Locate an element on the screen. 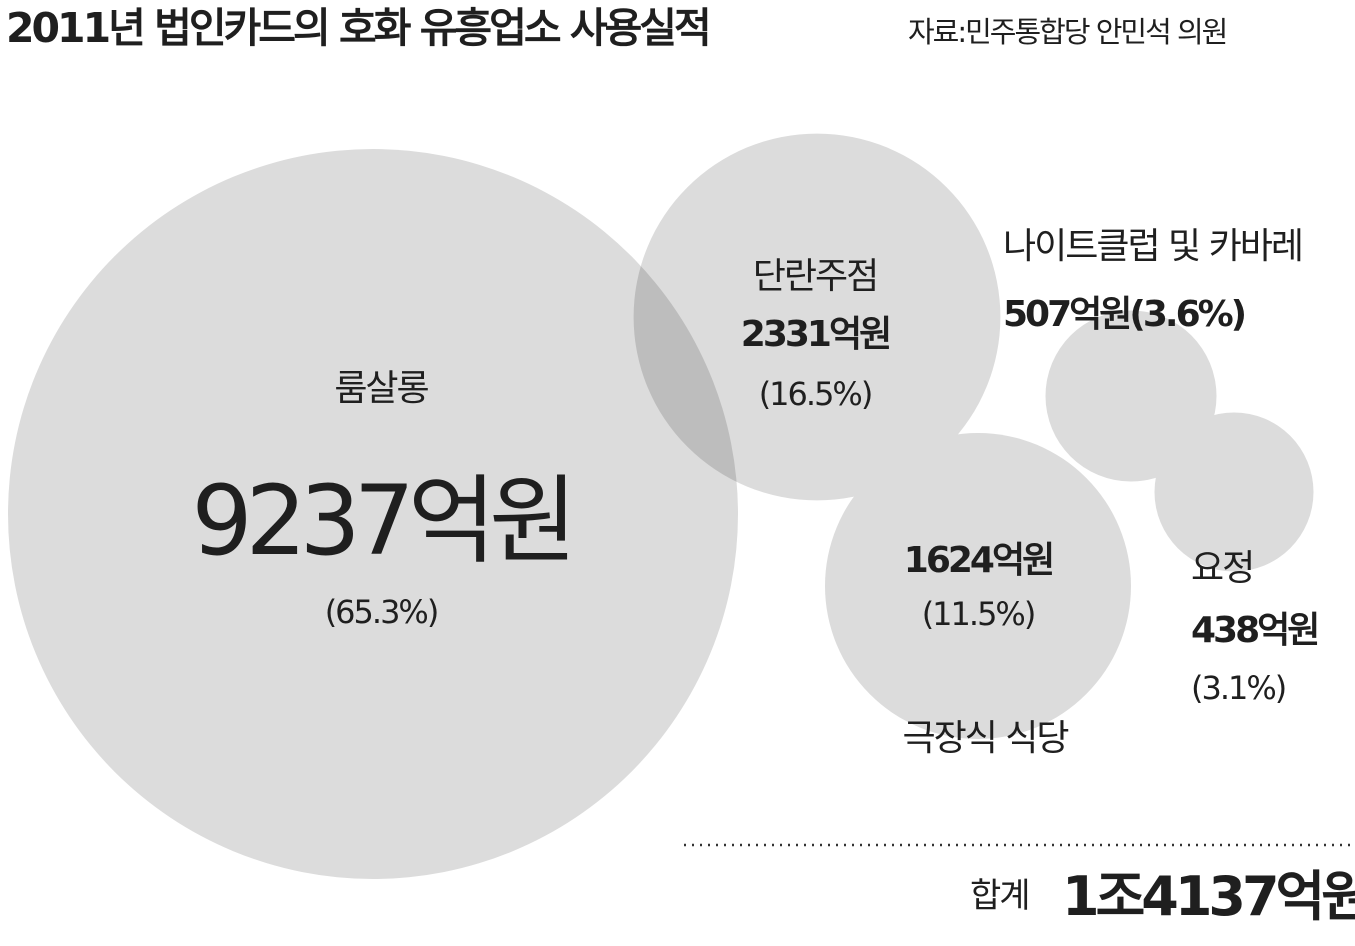 This screenshot has width=1355, height=946. label-nightclub-value: 507억원(3.6%) is located at coordinates (1125, 314).